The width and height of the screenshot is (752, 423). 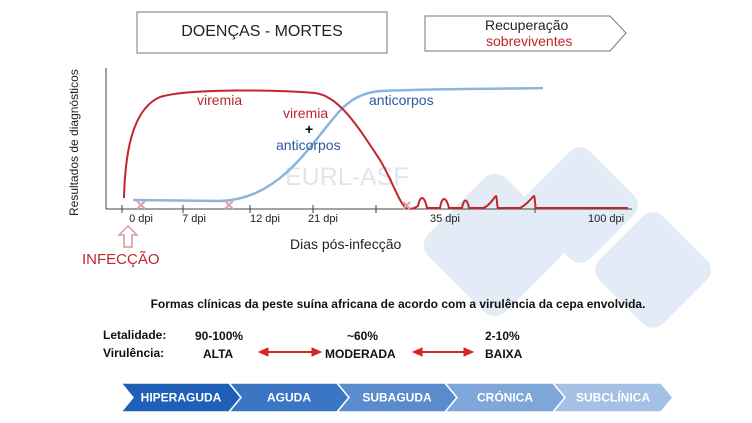 I want to click on antibodies-label: anticorpos, so click(x=401, y=100).